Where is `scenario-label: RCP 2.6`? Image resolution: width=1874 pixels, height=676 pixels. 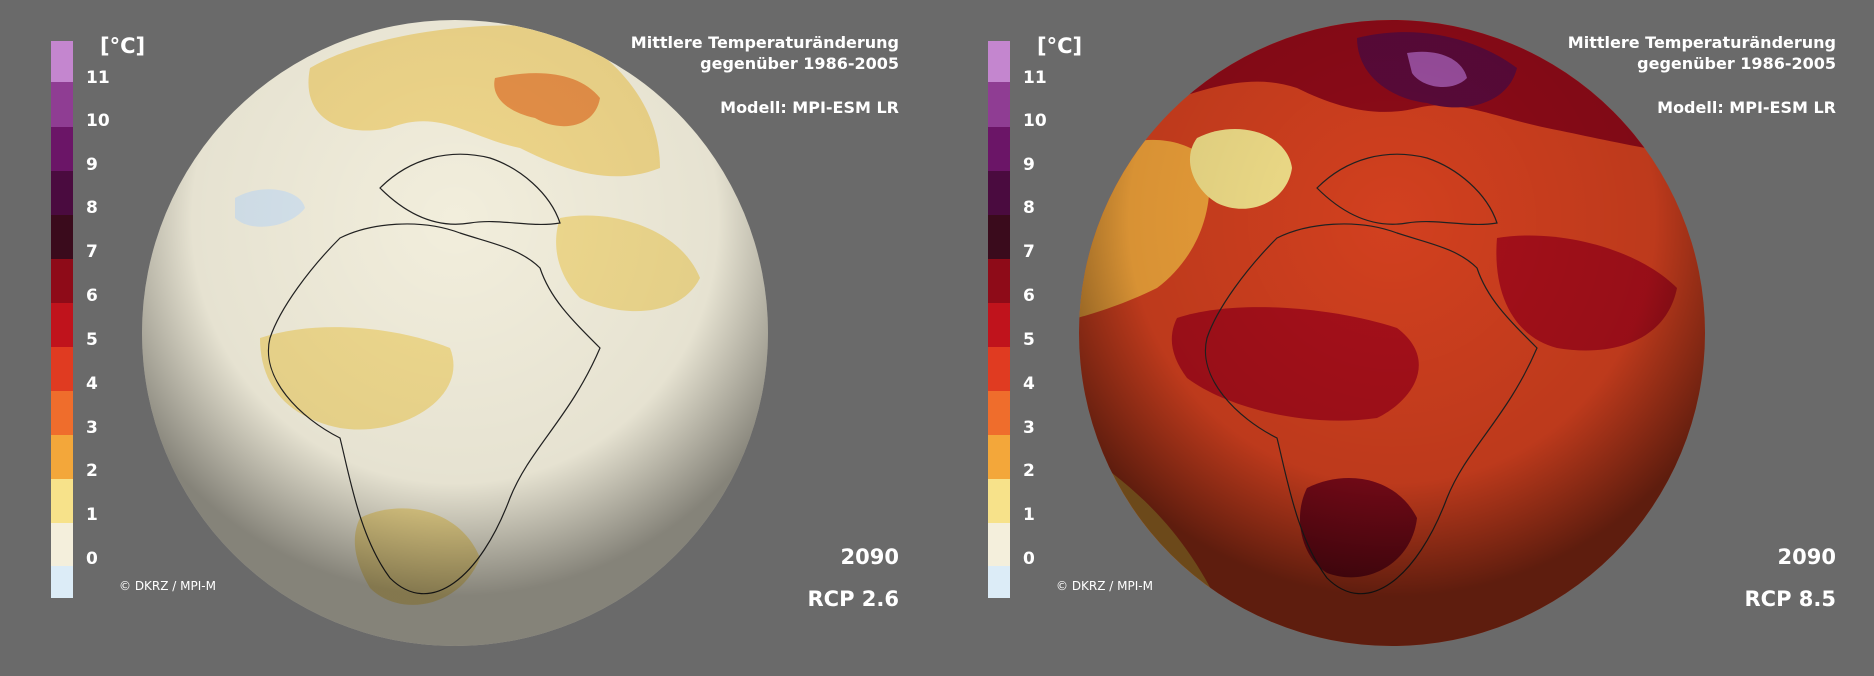
scenario-label: RCP 2.6 is located at coordinates (853, 599).